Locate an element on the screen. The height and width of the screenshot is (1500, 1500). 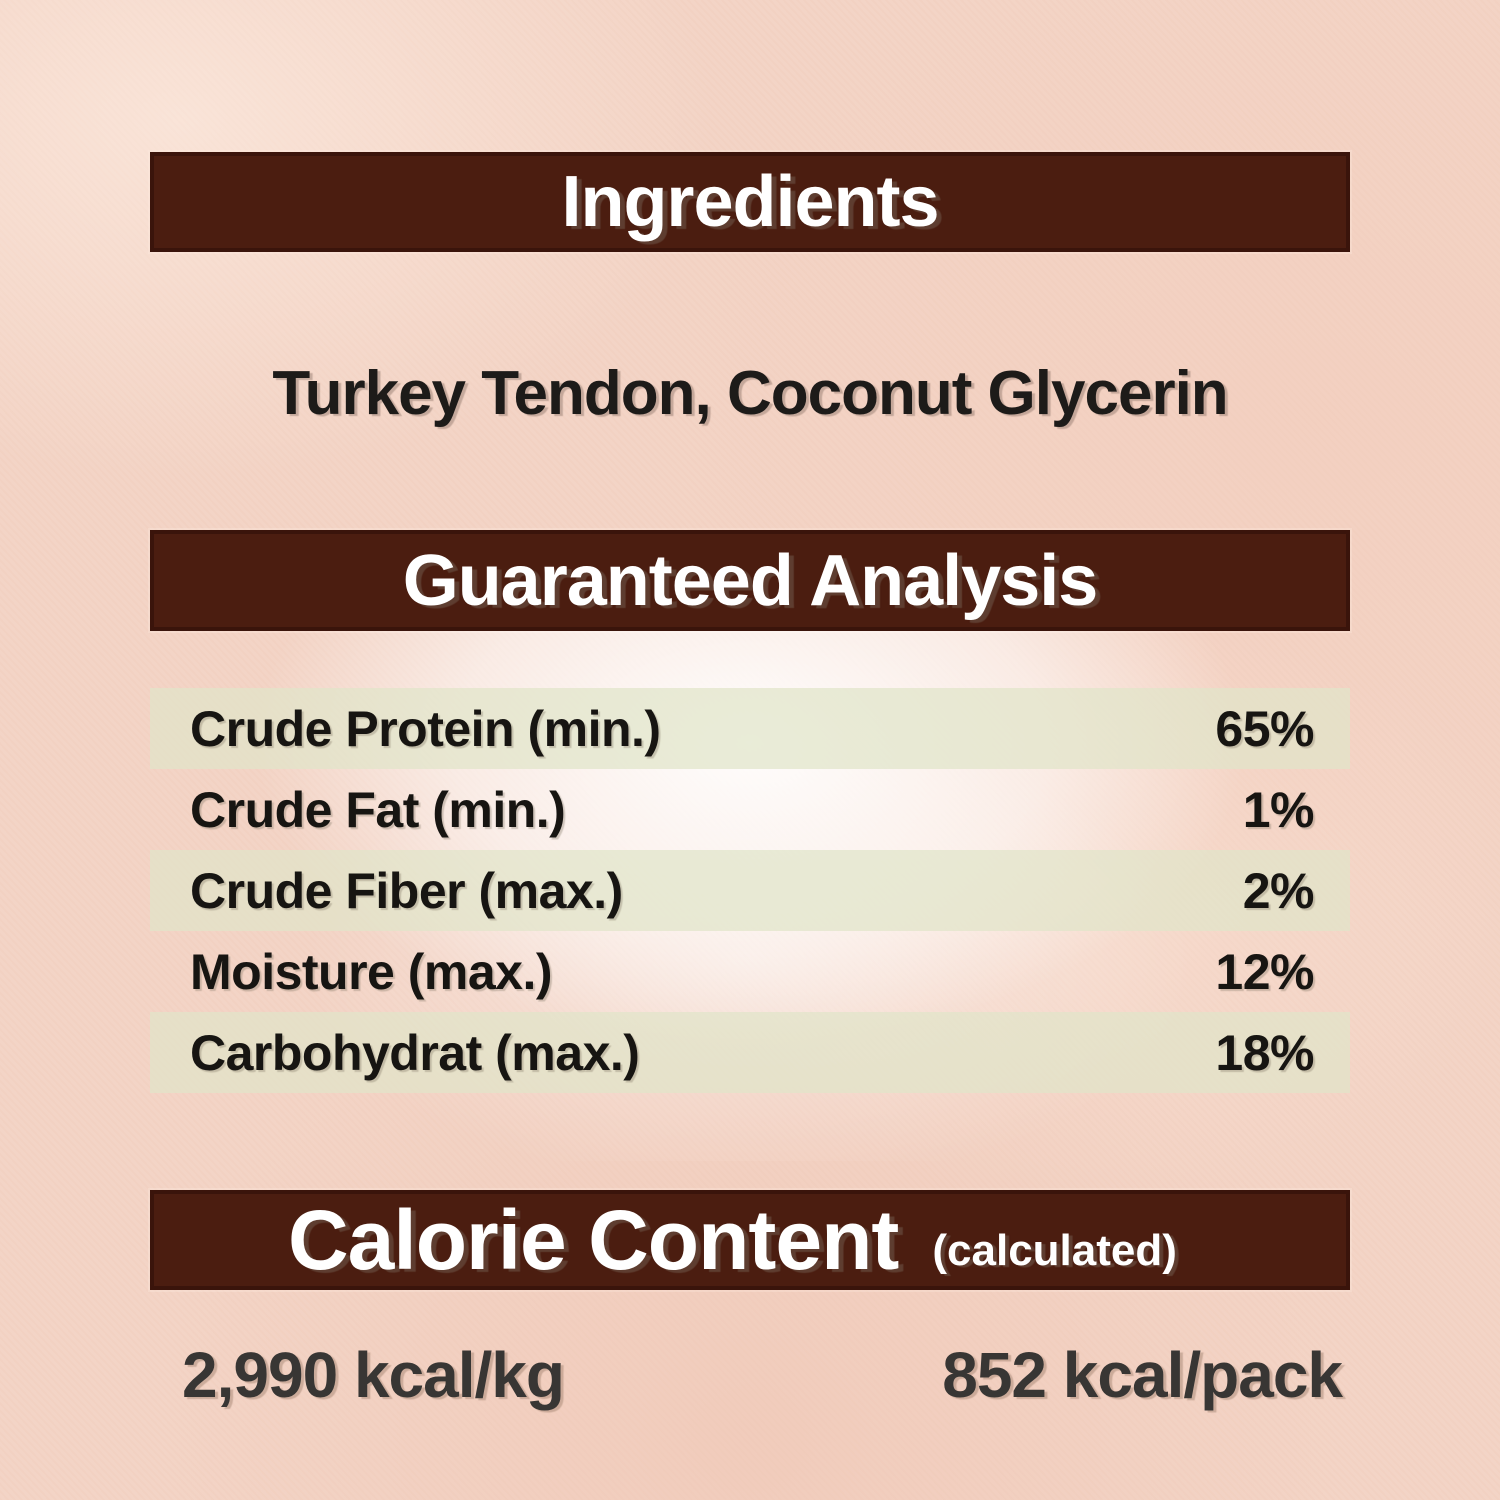
ingredients-header-title: Ingredients is located at coordinates (750, 202).